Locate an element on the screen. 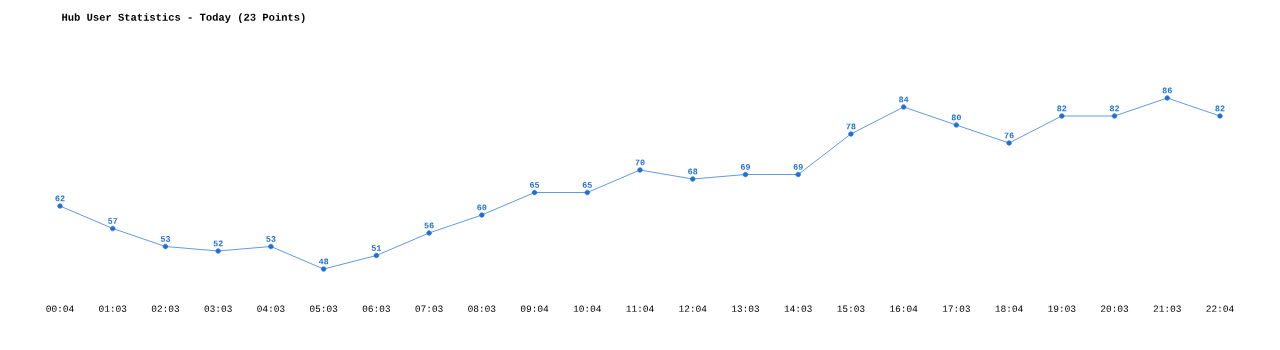 The width and height of the screenshot is (1280, 350). data-label: 80 is located at coordinates (956, 117).